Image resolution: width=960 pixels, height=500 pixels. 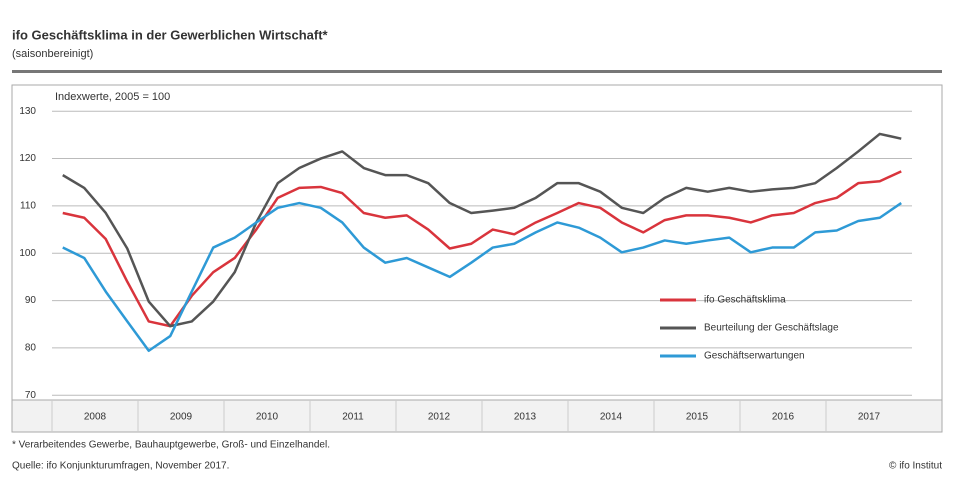 What do you see at coordinates (439, 417) in the screenshot?
I see `x-tick-label: 2012` at bounding box center [439, 417].